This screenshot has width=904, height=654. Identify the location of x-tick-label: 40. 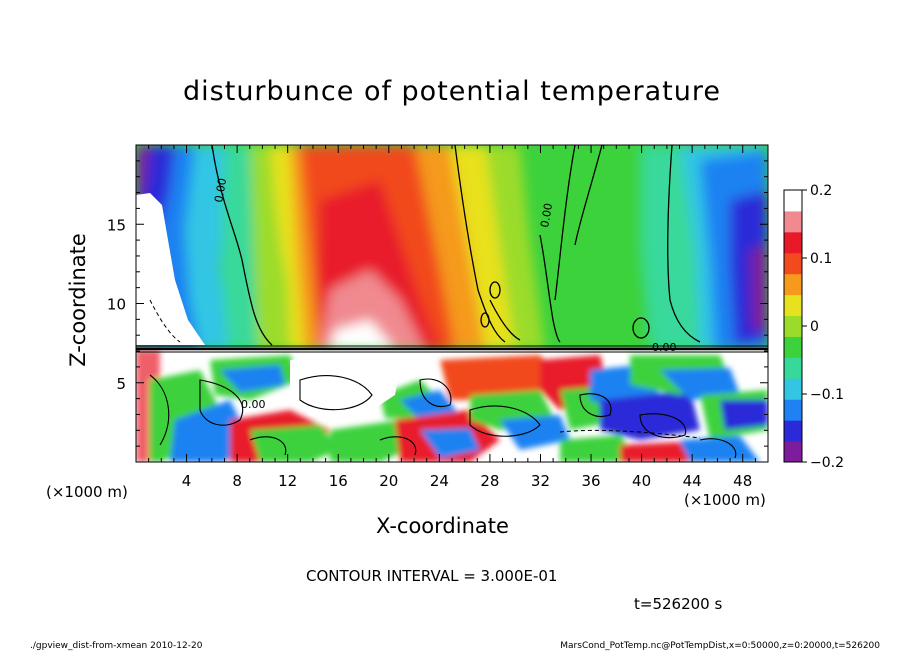
(641, 481).